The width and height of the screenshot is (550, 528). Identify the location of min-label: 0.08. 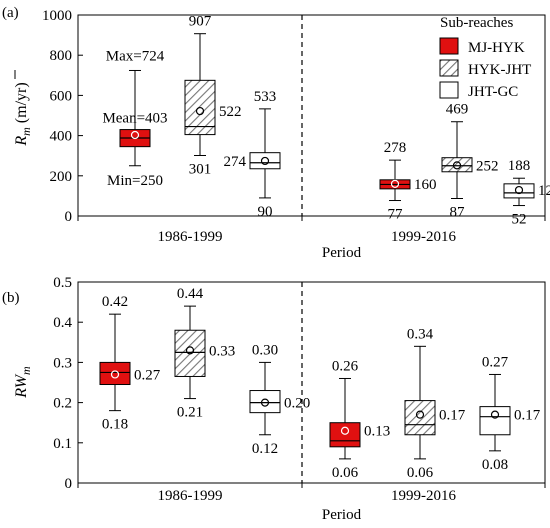
(495, 465).